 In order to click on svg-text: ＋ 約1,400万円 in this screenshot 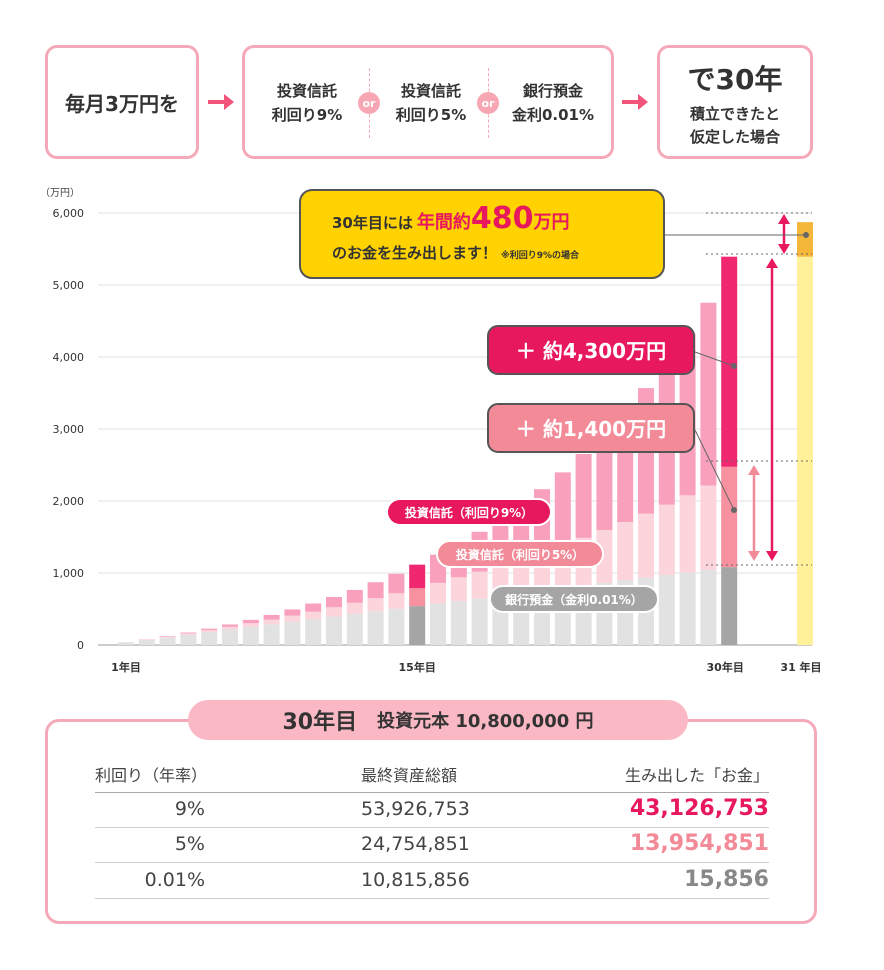, I will do `click(591, 429)`.